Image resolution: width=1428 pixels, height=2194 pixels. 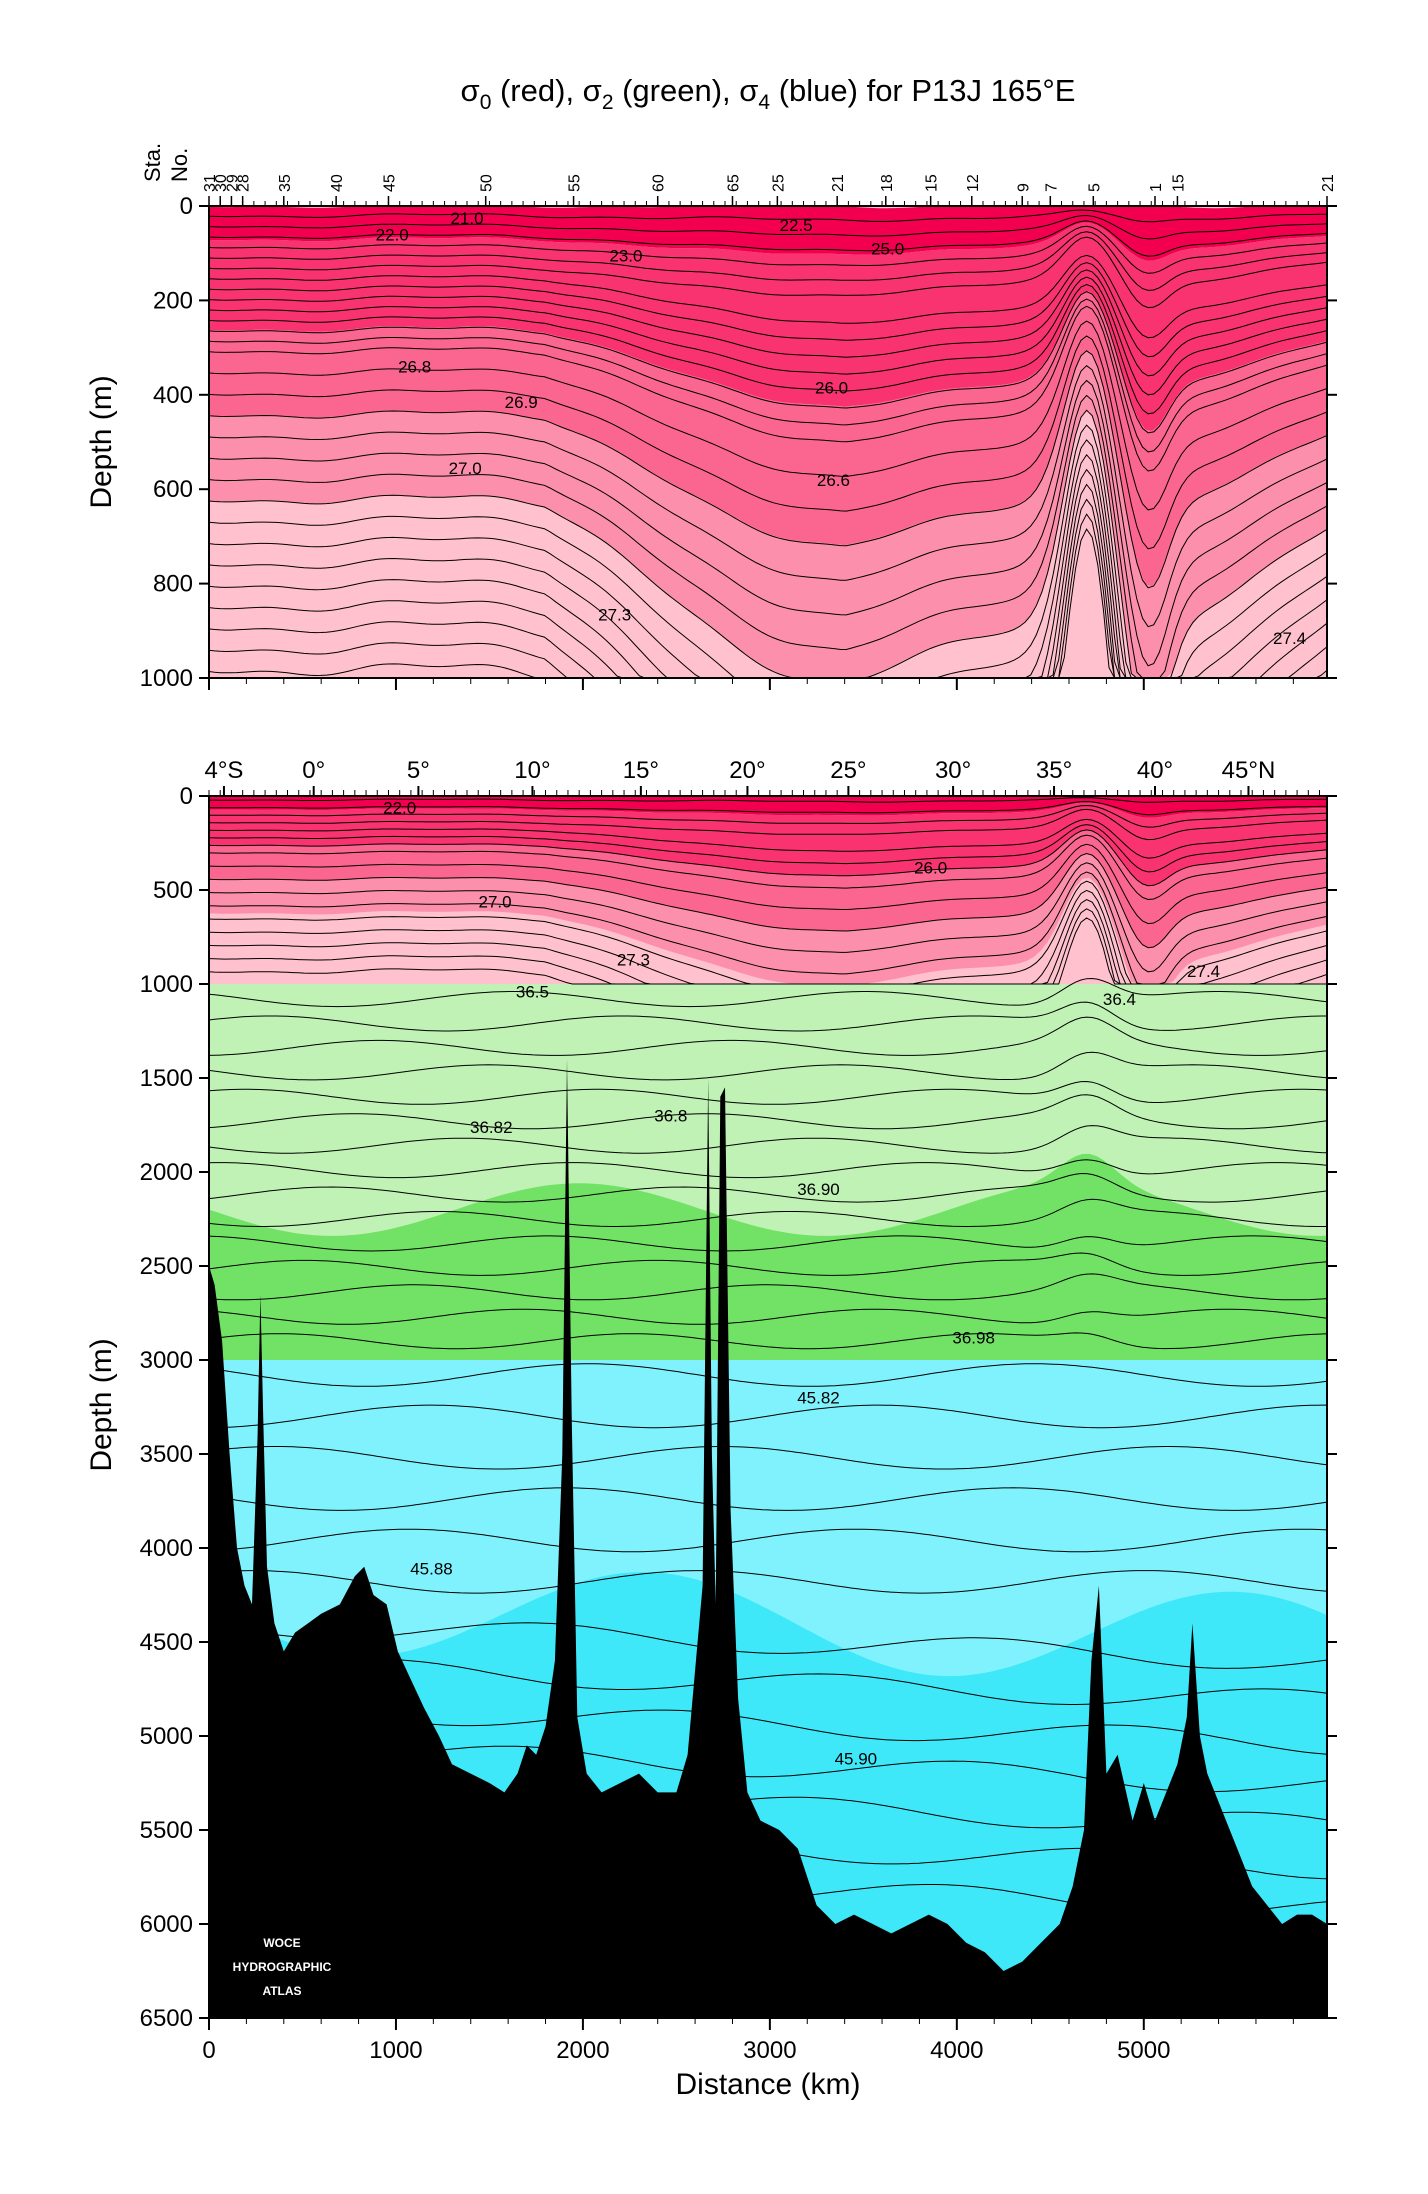 I want to click on latitude-label: 5°, so click(x=418, y=770).